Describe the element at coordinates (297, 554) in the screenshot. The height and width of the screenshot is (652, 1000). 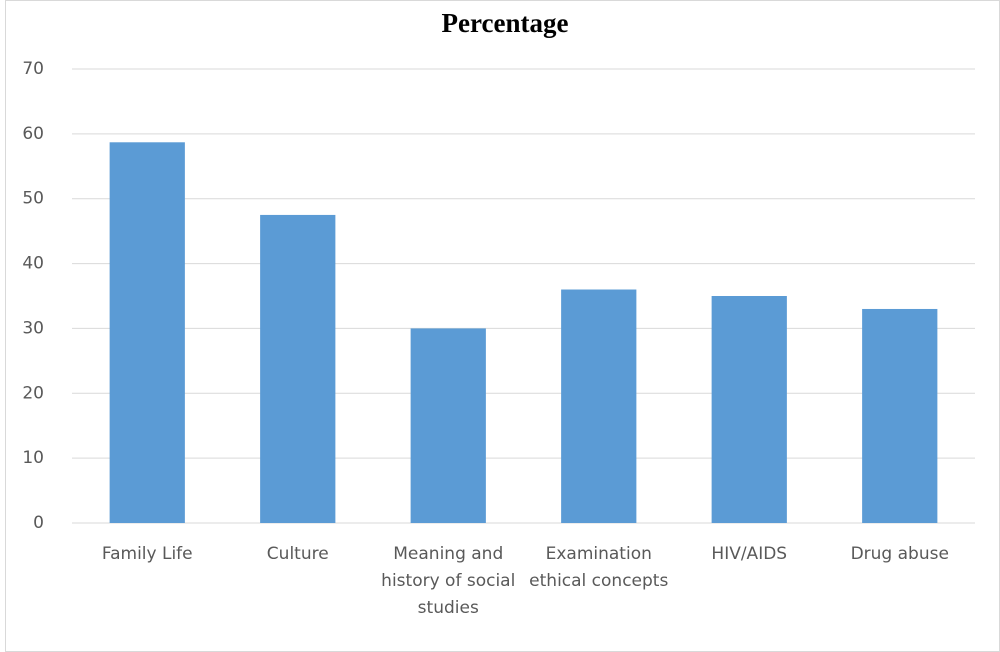
I see `x-tick-label: Culture` at that location.